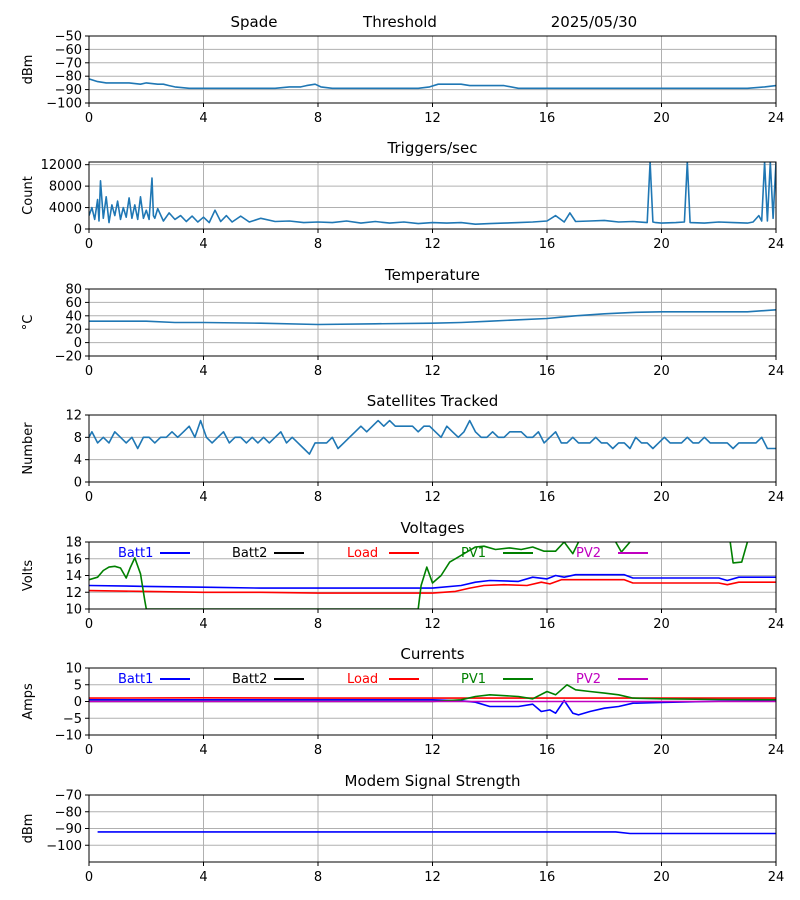 This screenshot has height=900, width=800. Describe the element at coordinates (28, 195) in the screenshot. I see `y-axis-label: Count` at that location.